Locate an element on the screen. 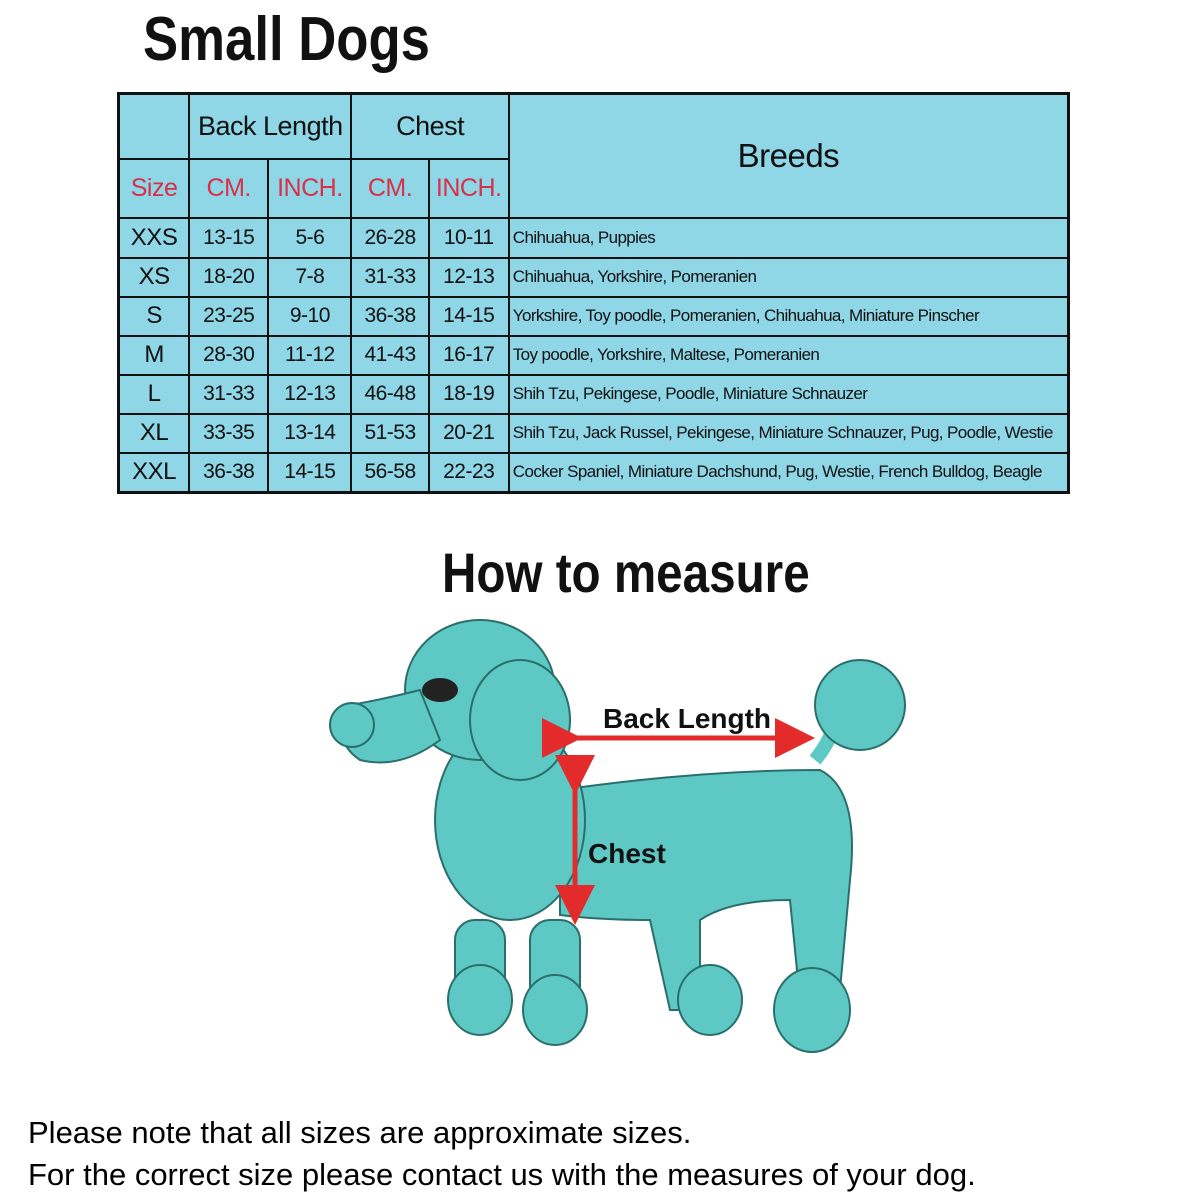  cell-size: XXS is located at coordinates (154, 238).